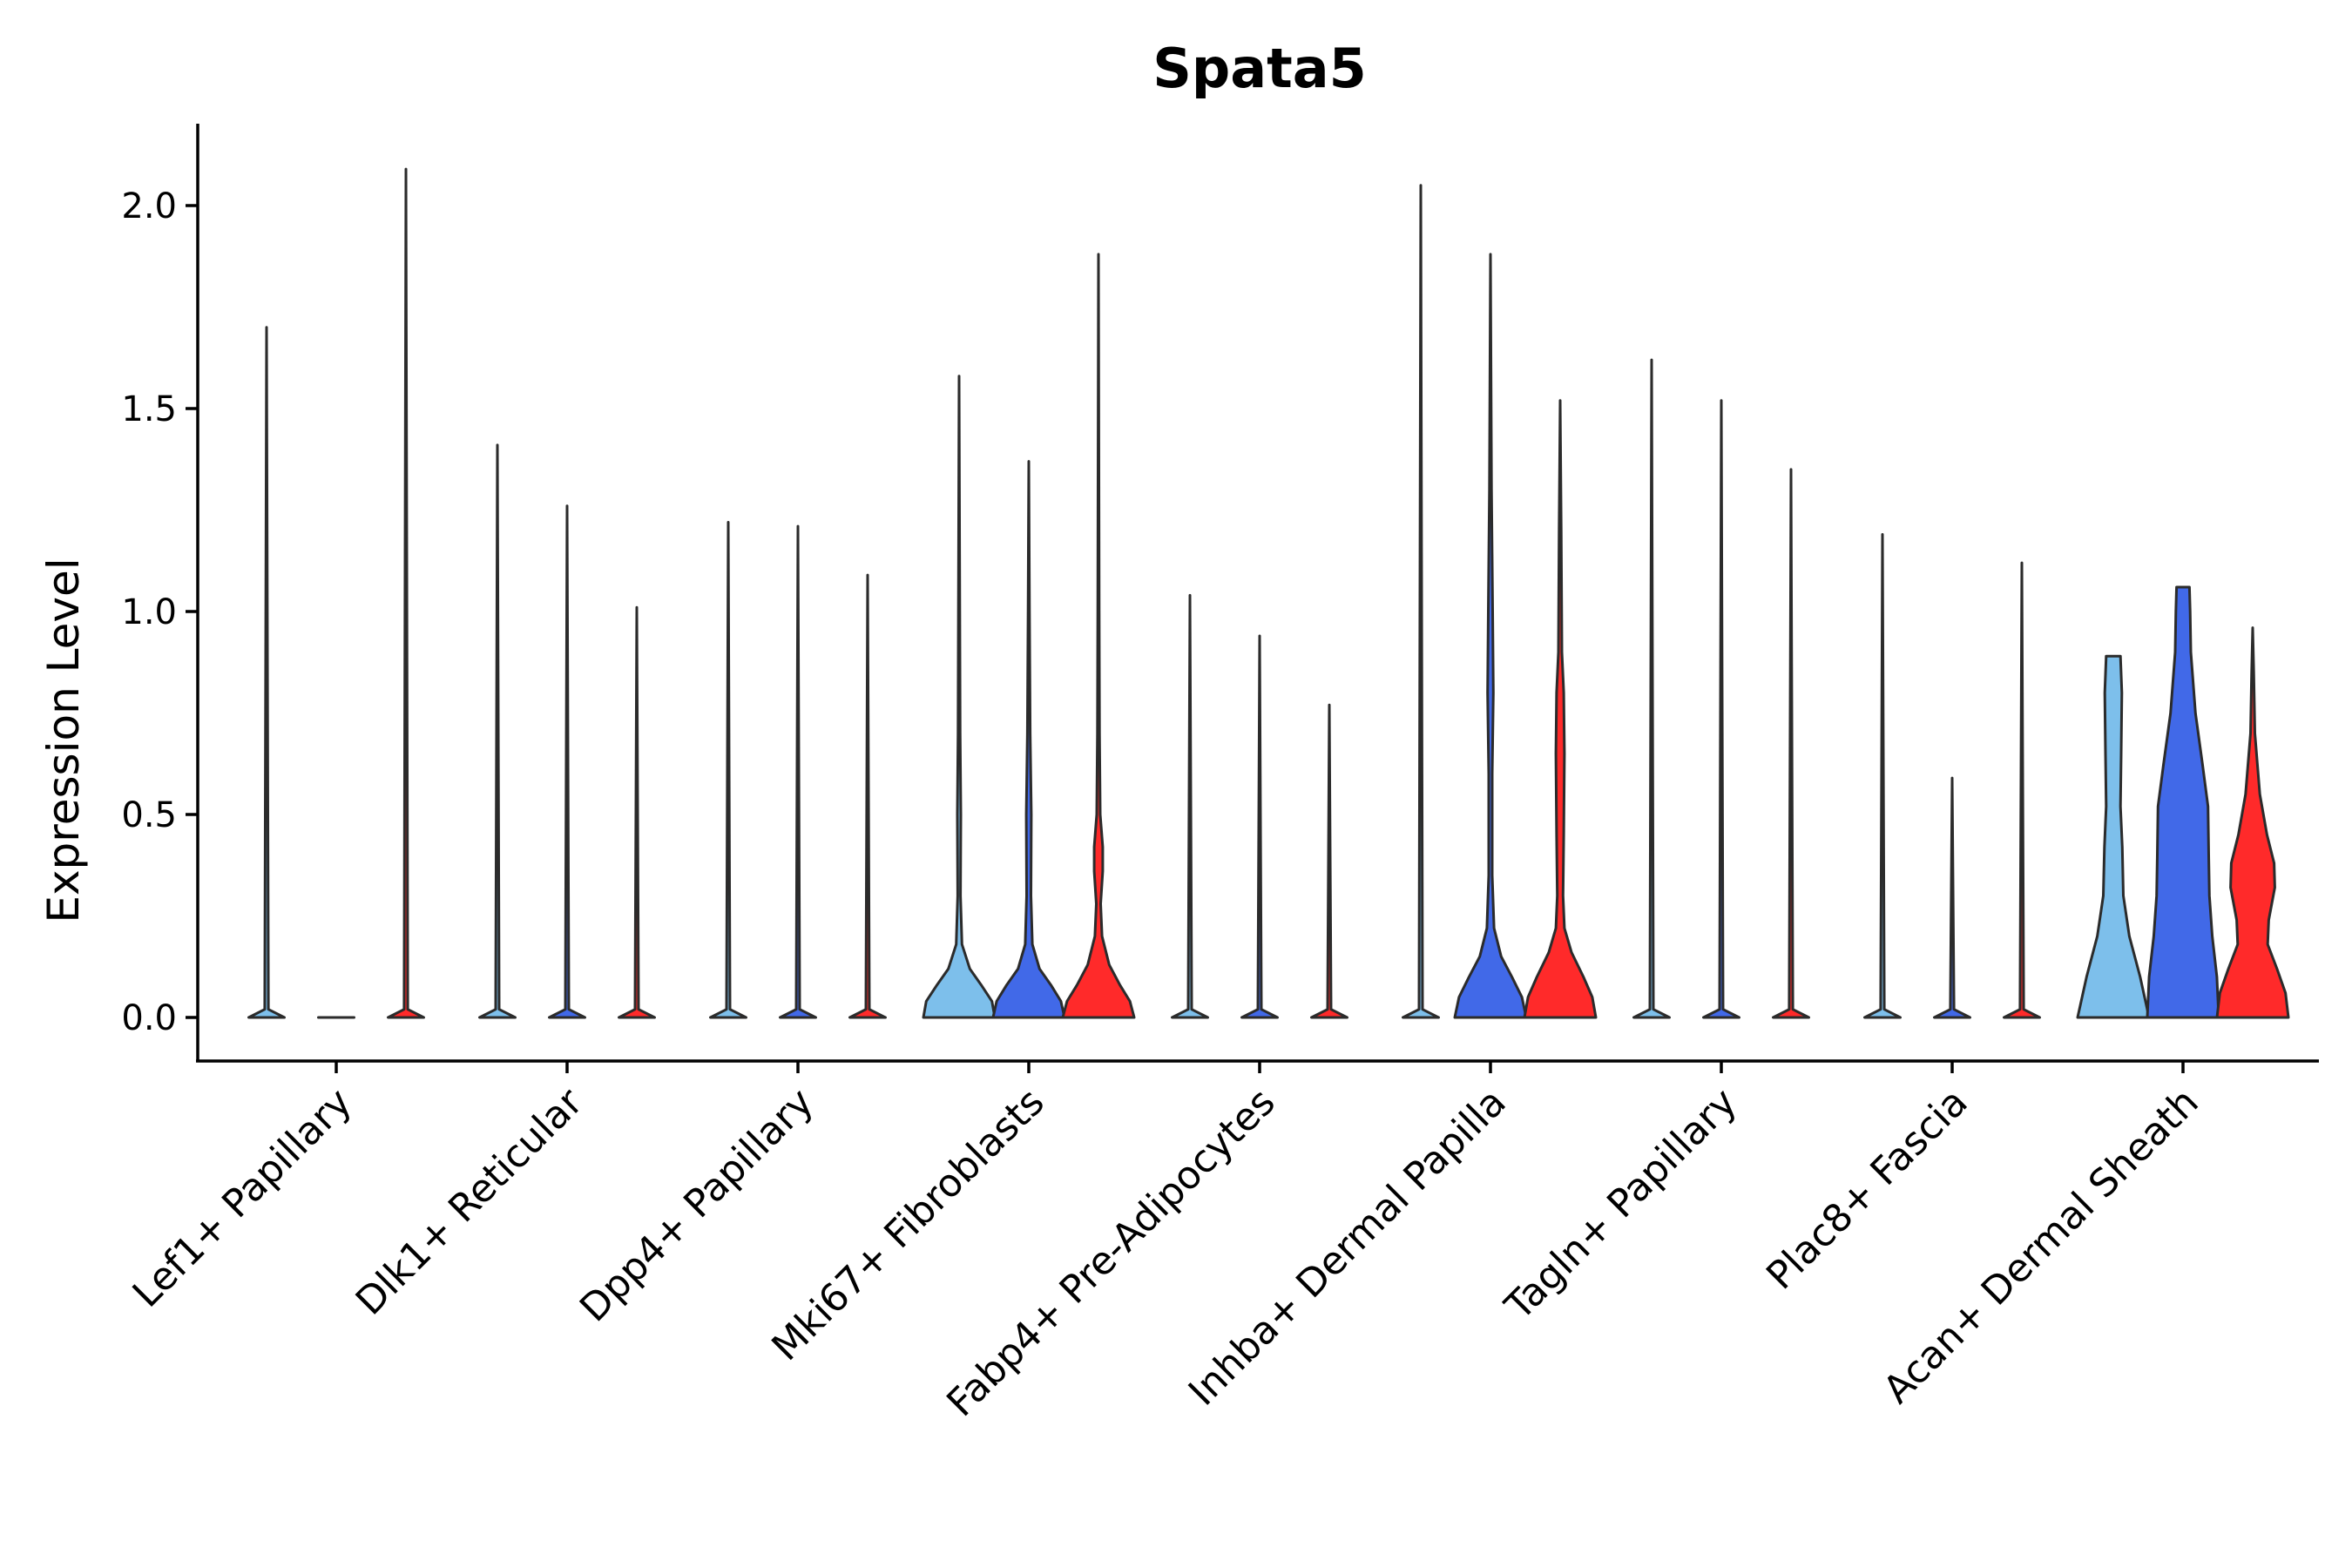 The height and width of the screenshot is (1568, 2352). Describe the element at coordinates (149, 206) in the screenshot. I see `y-tick-label: 2.0` at that location.